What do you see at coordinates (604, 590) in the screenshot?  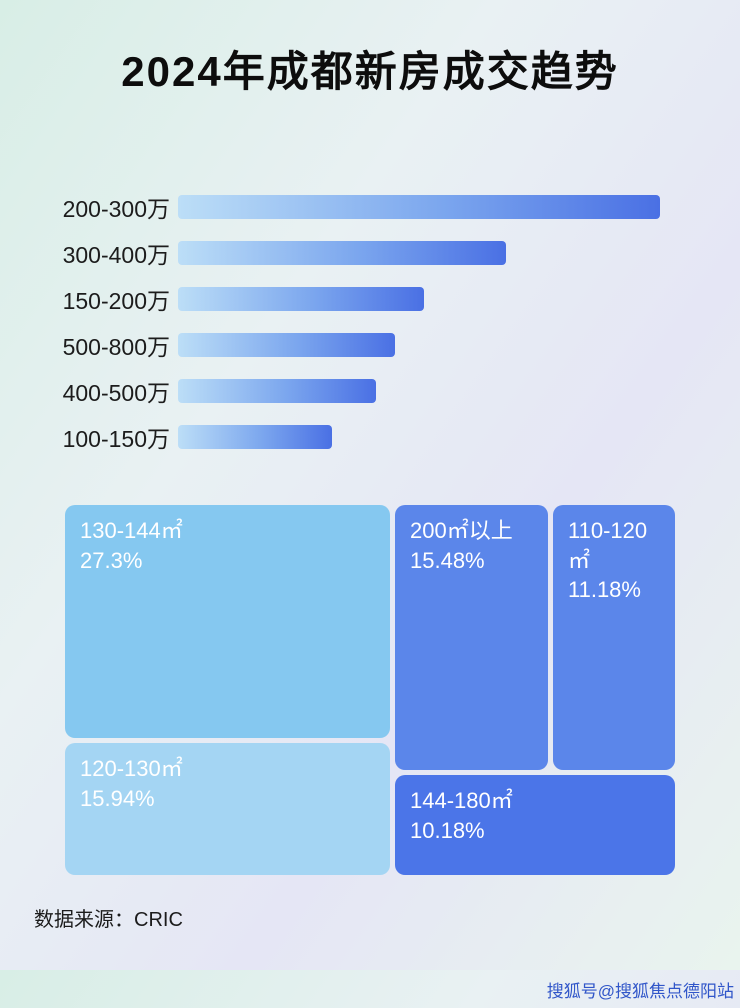 I see `treemap-box-value: 11.18%` at bounding box center [604, 590].